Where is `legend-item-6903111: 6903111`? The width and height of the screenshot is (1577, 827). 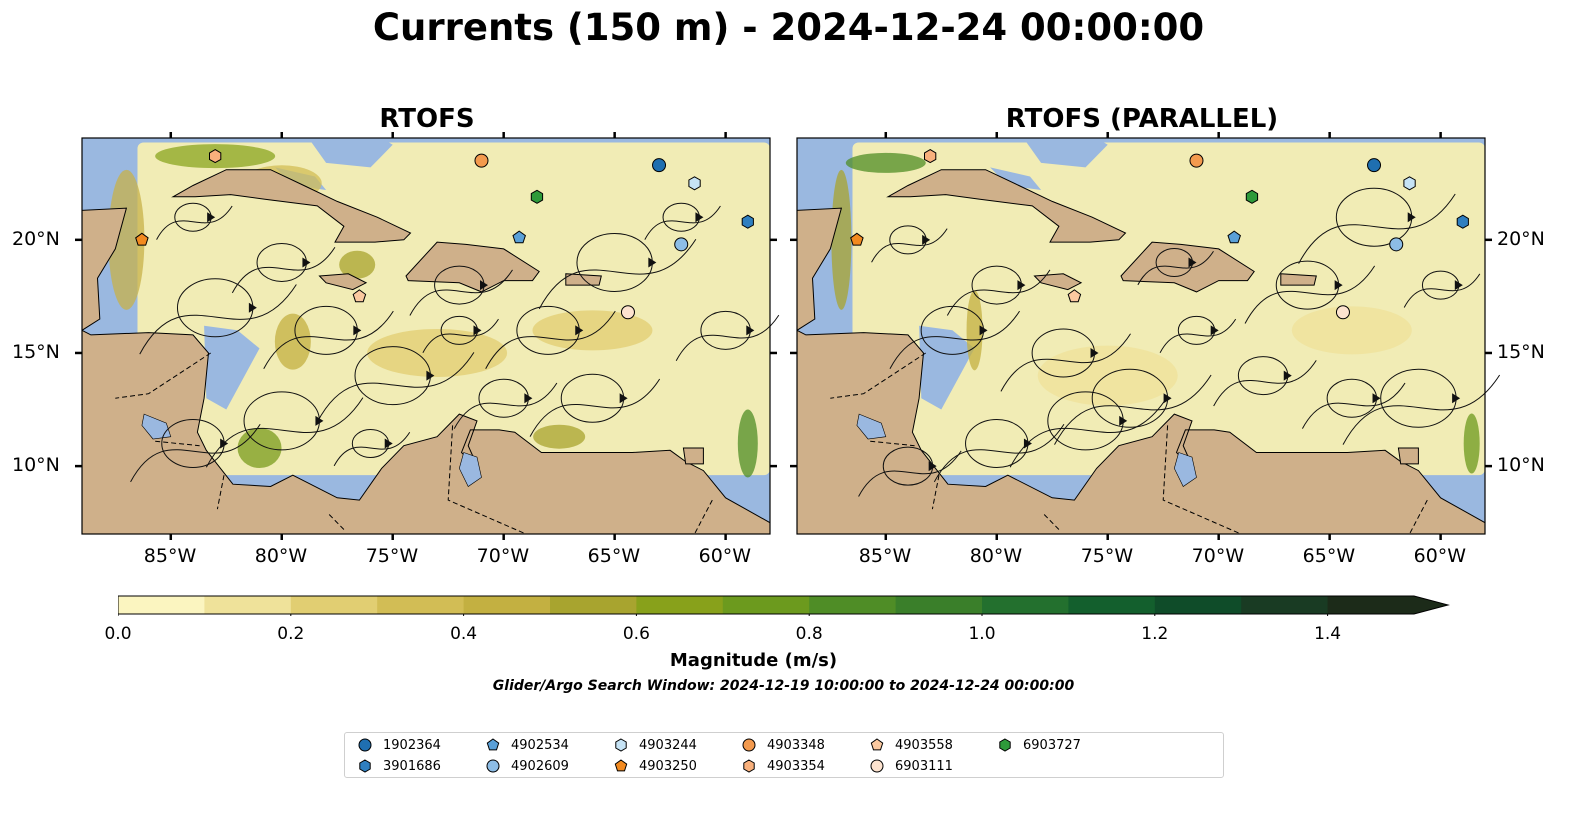
legend-item-6903111: 6903111 is located at coordinates (911, 766).